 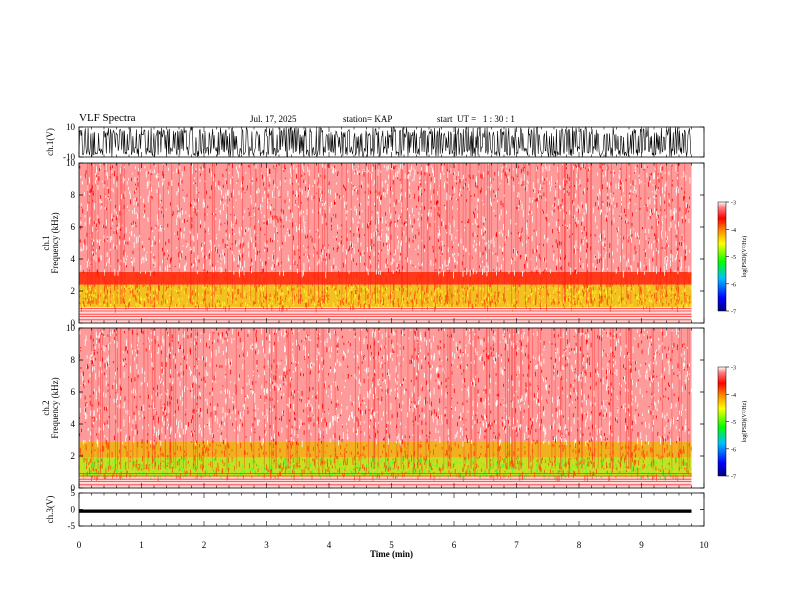 I want to click on ch1-spec-ylabel: Frequency (kHz), so click(x=55, y=242).